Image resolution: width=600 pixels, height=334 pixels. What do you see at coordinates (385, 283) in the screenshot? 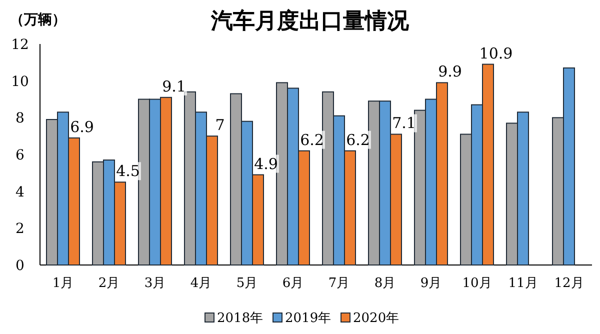
I see `x-tick-label: 8月` at bounding box center [385, 283].